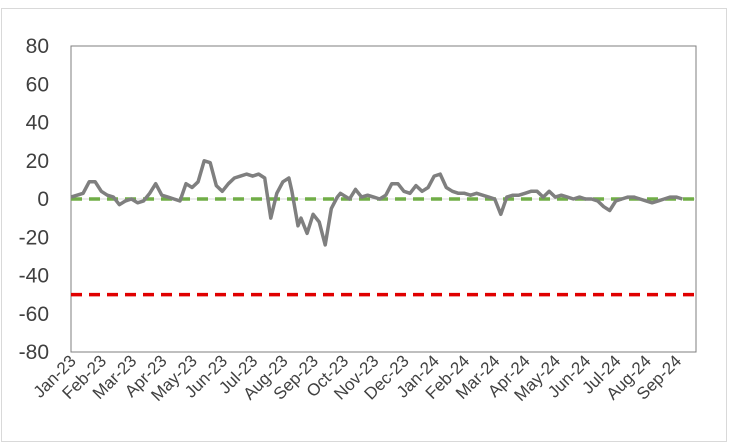  I want to click on y-tick-label: 0, so click(43, 199).